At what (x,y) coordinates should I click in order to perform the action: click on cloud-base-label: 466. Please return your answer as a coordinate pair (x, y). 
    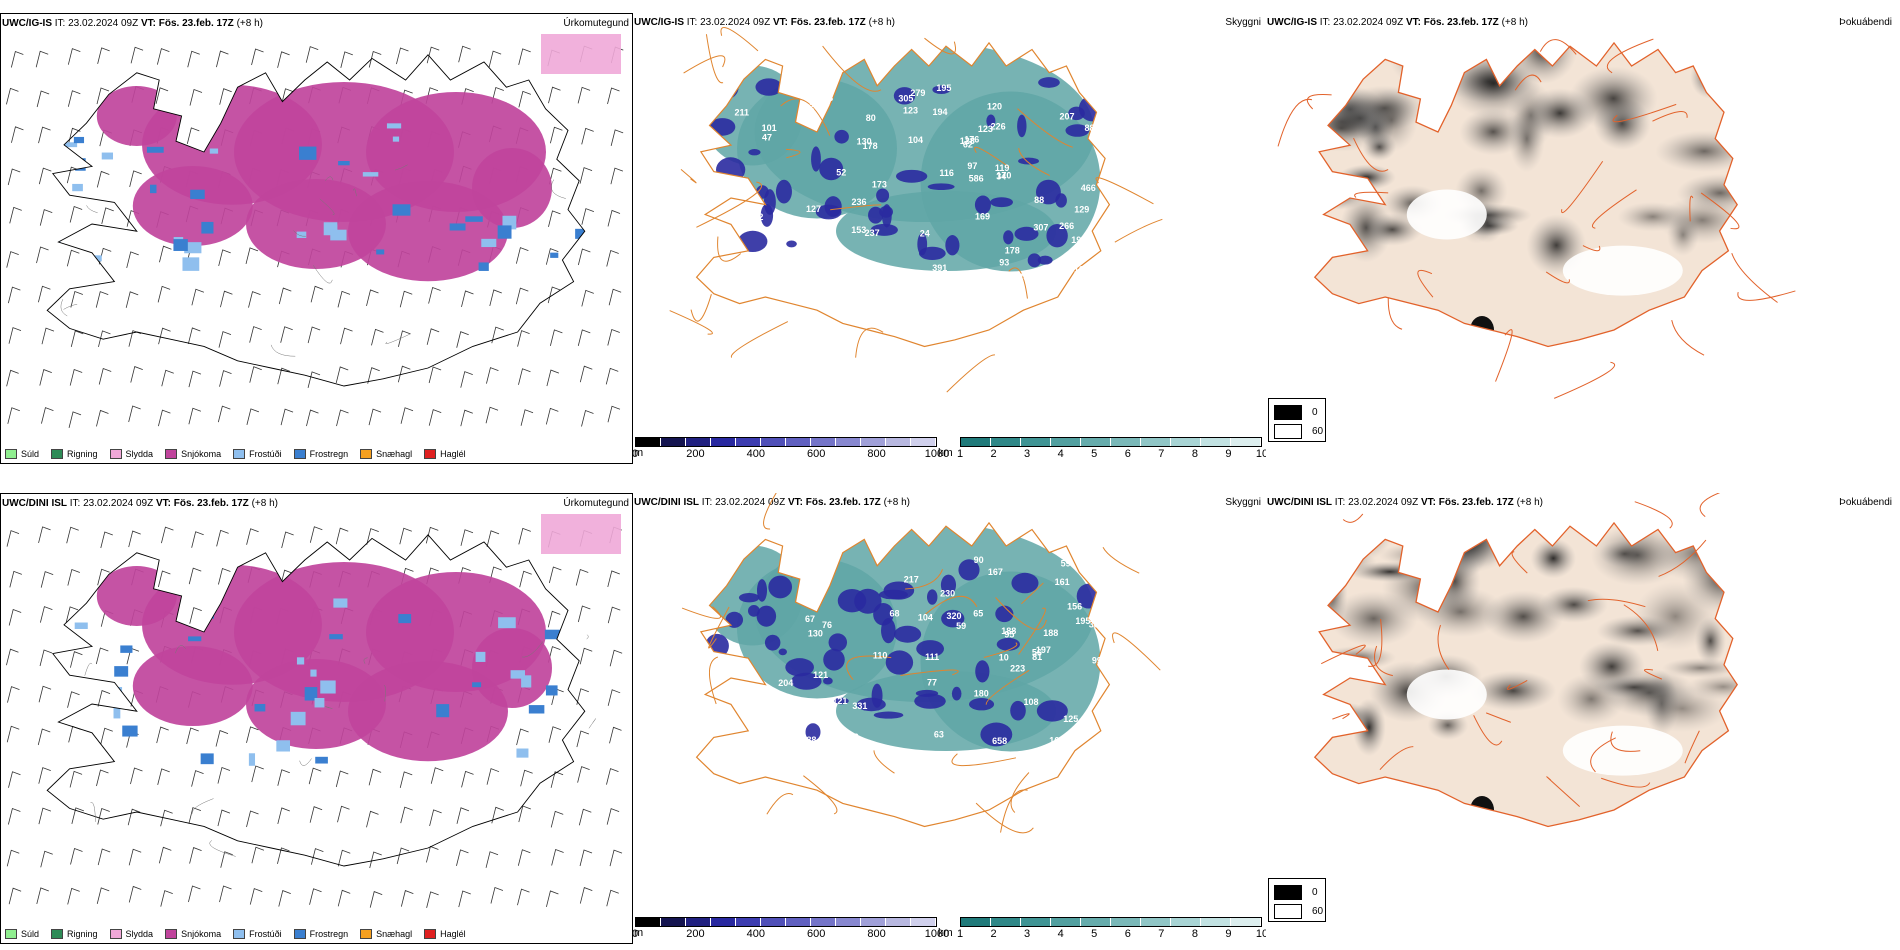
    Looking at the image, I should click on (1088, 188).